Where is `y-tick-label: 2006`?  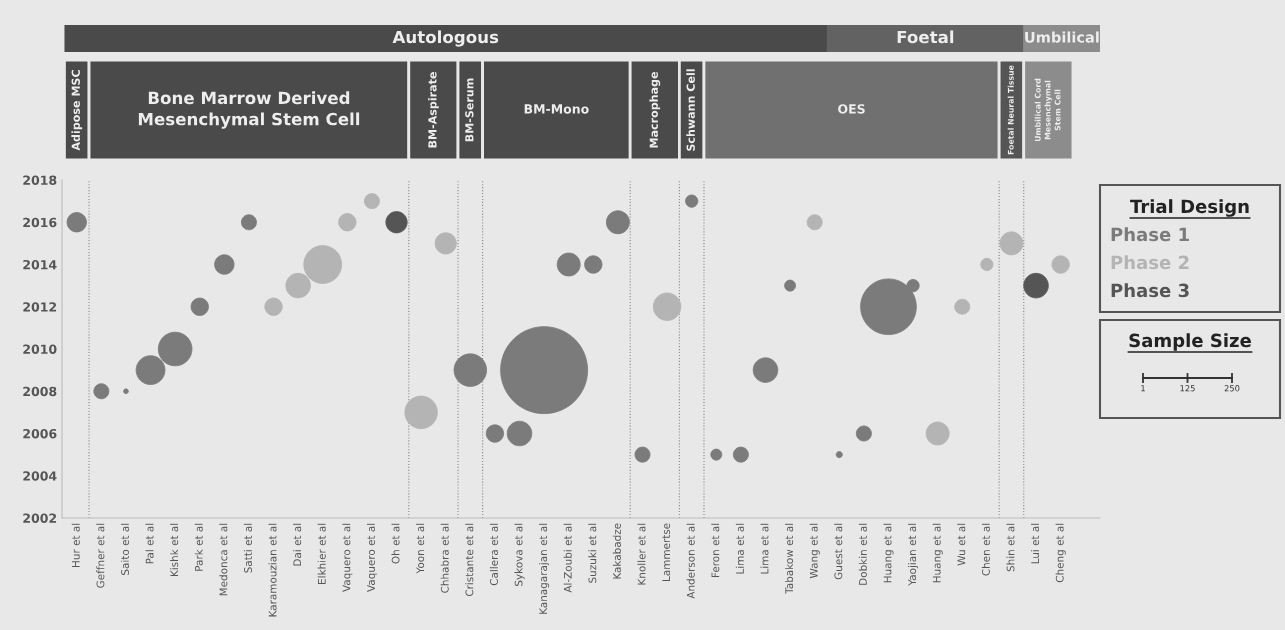
y-tick-label: 2006 is located at coordinates (40, 433).